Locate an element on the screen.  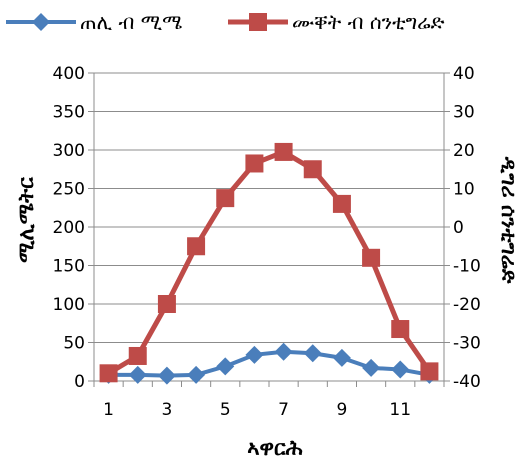
x-tick-label-2: 5 is located at coordinates (225, 410).